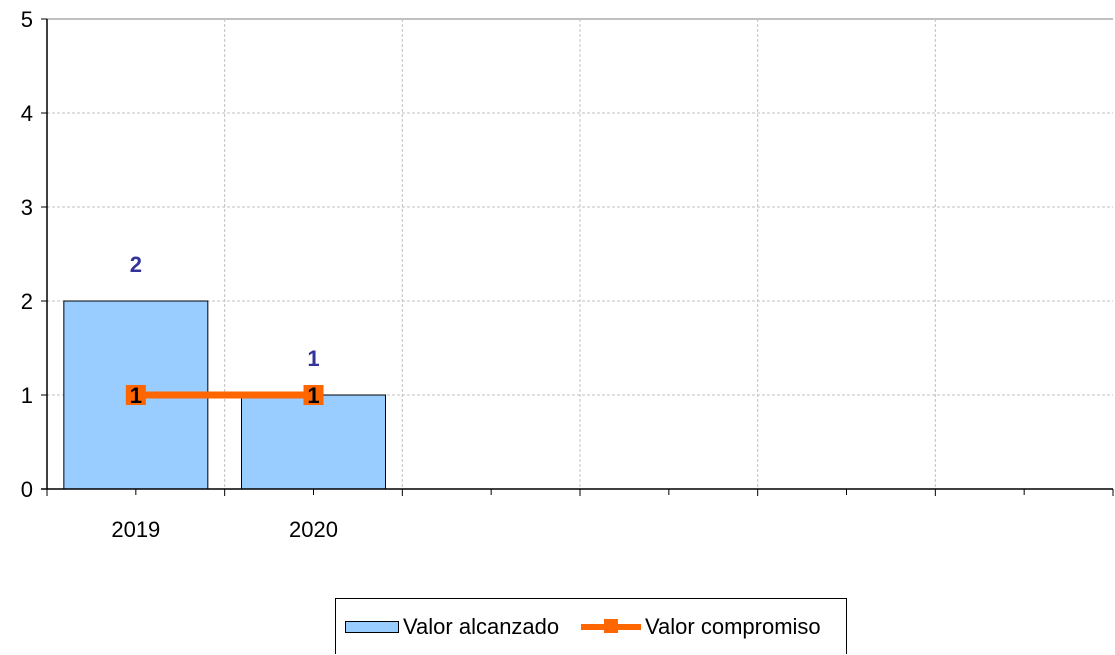 This screenshot has height=655, width=1115. Describe the element at coordinates (733, 626) in the screenshot. I see `legend-label-valor-compromiso: Valor compromiso` at that location.